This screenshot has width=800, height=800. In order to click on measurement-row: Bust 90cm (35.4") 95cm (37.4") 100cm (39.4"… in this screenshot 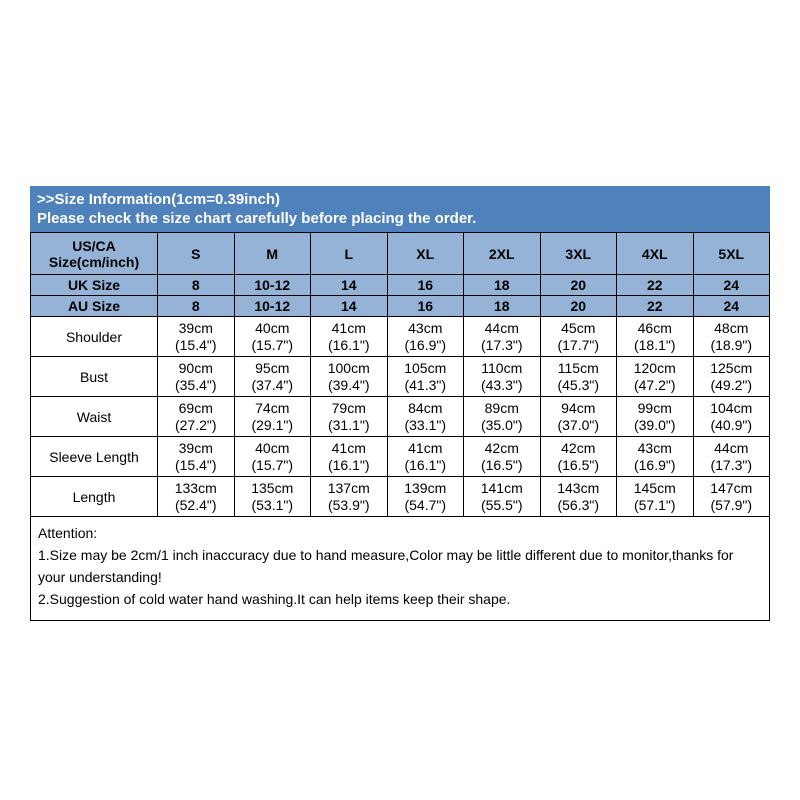, I will do `click(400, 376)`.